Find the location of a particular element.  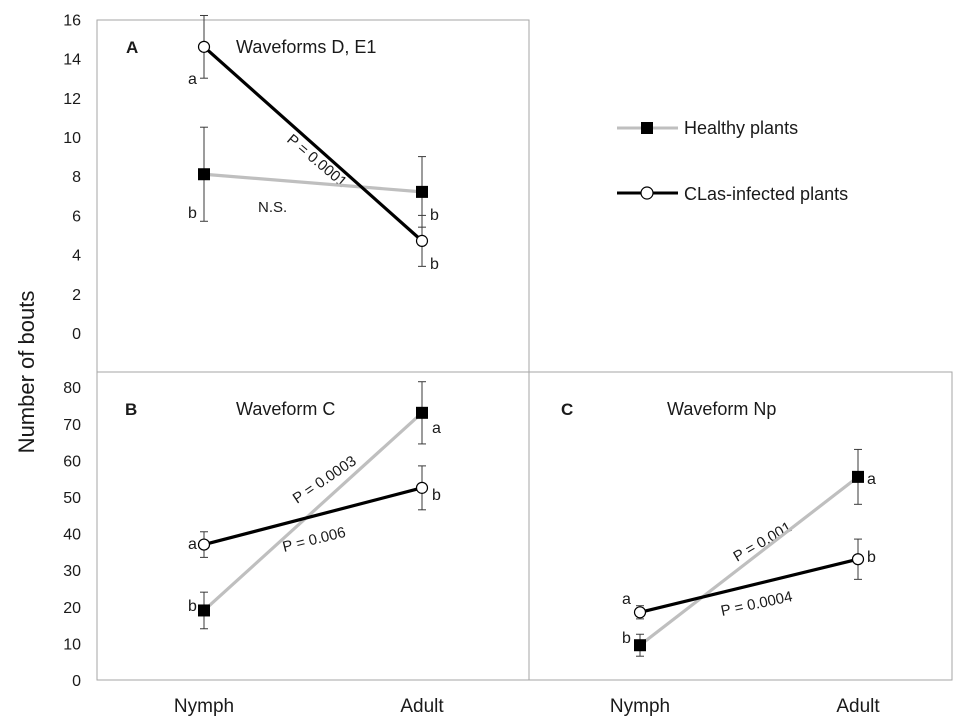

panel-a-y-tick-10: 10 is located at coordinates (72, 138).